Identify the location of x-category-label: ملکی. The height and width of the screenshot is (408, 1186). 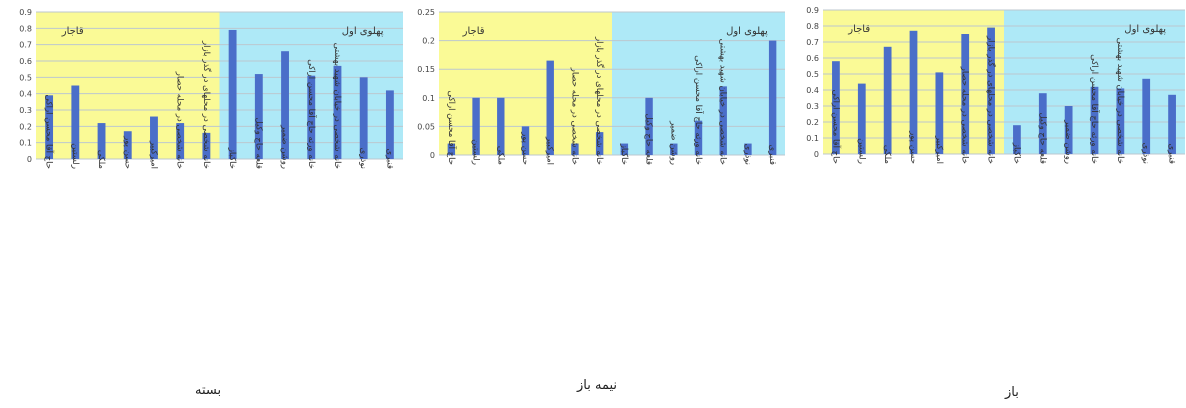
(101, 159).